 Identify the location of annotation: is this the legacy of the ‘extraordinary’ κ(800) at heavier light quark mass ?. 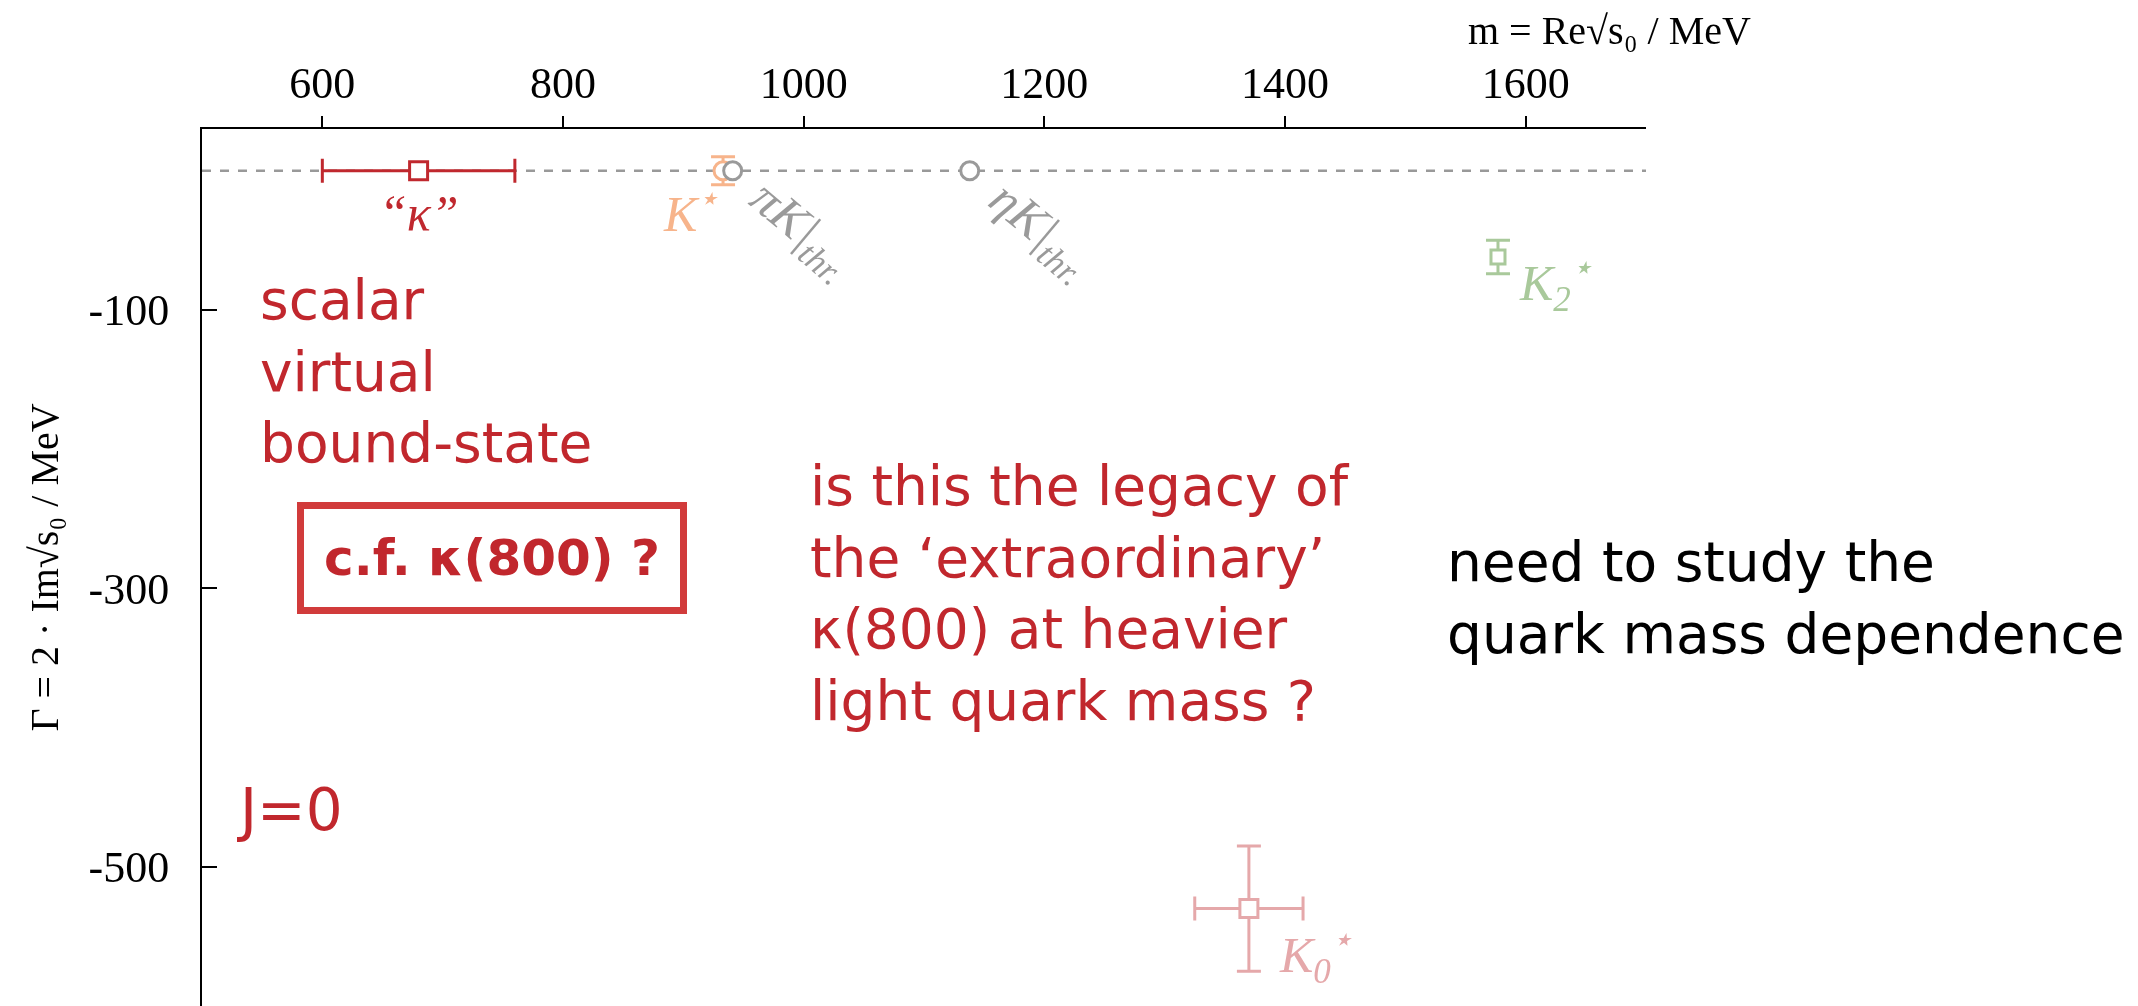
(1080, 593).